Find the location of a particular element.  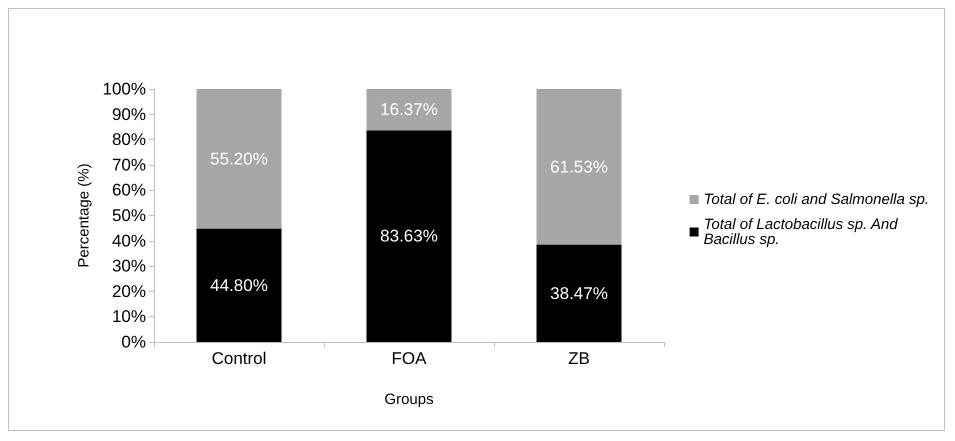

x-tick-label: FOA is located at coordinates (410, 358).